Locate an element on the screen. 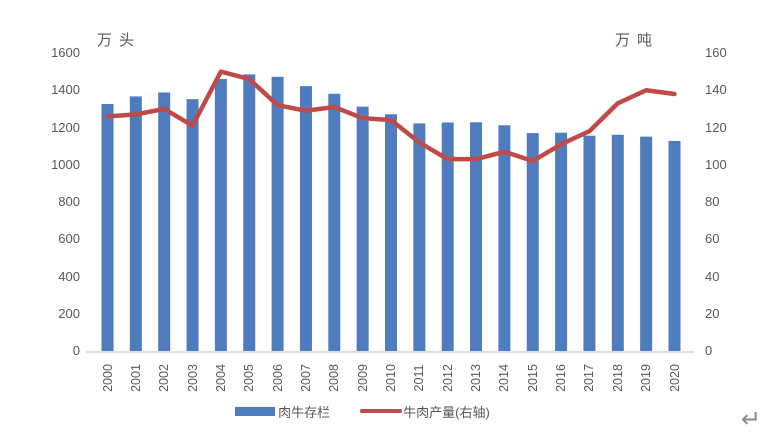  legend: 肉牛存栏 牛肉产量(右轴) is located at coordinates (362, 411).